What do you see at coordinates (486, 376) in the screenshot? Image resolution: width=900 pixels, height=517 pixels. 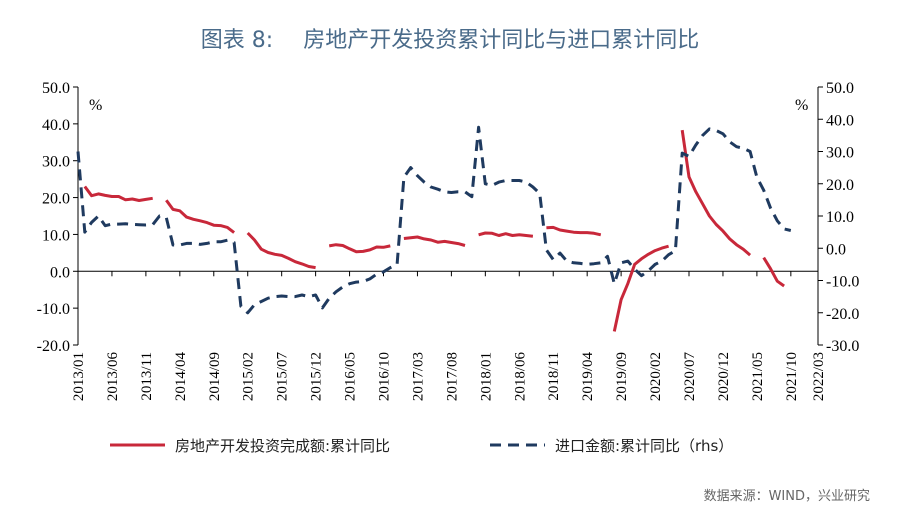 I see `x-tick-label: 2018/01` at bounding box center [486, 376].